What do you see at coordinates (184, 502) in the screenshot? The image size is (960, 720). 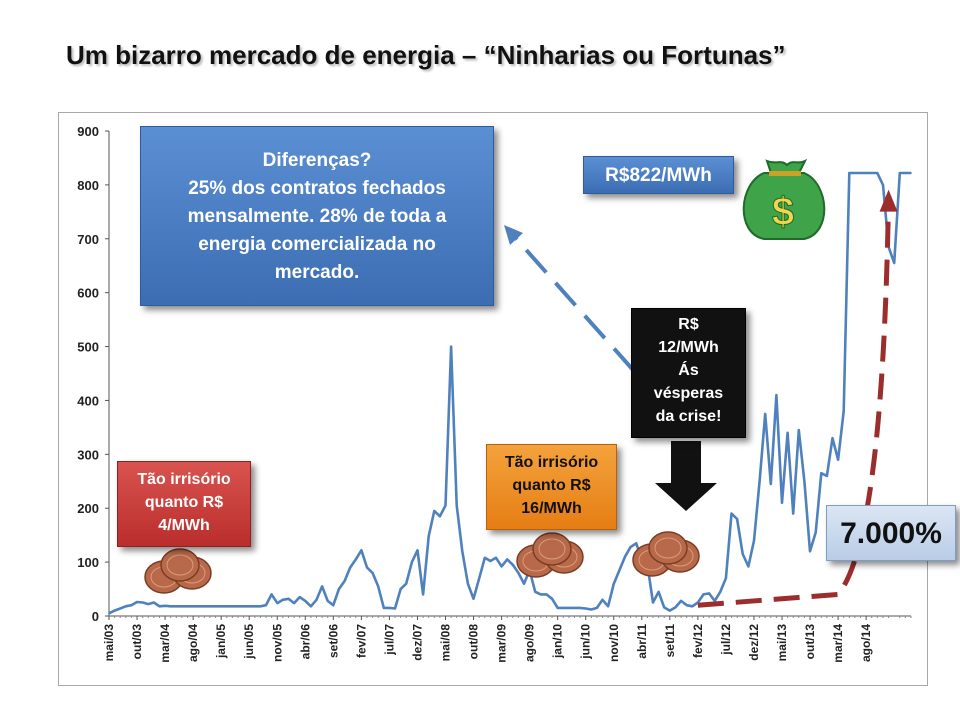 I see `callout-line: quanto R$` at bounding box center [184, 502].